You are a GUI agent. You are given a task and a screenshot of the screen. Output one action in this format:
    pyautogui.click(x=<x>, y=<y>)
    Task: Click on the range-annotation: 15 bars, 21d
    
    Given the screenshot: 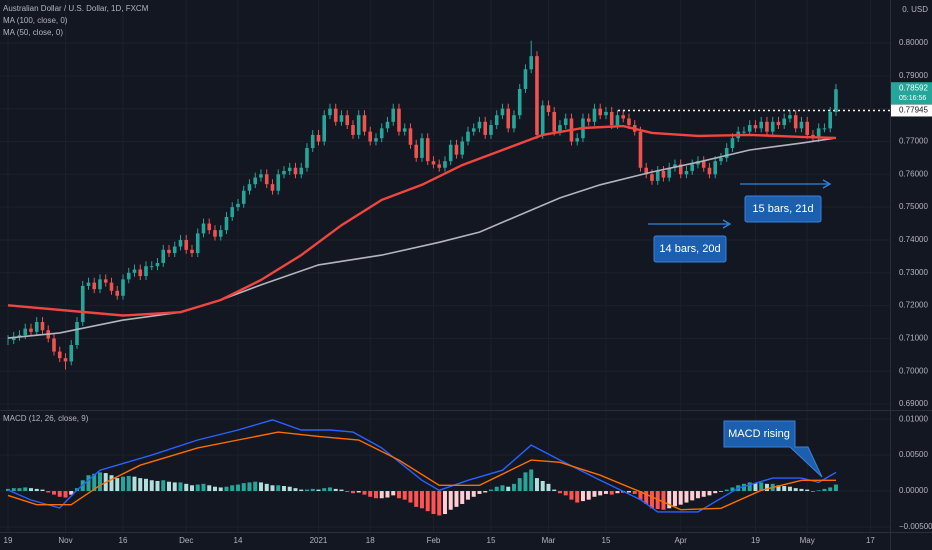 What is the action you would take?
    pyautogui.click(x=786, y=201)
    